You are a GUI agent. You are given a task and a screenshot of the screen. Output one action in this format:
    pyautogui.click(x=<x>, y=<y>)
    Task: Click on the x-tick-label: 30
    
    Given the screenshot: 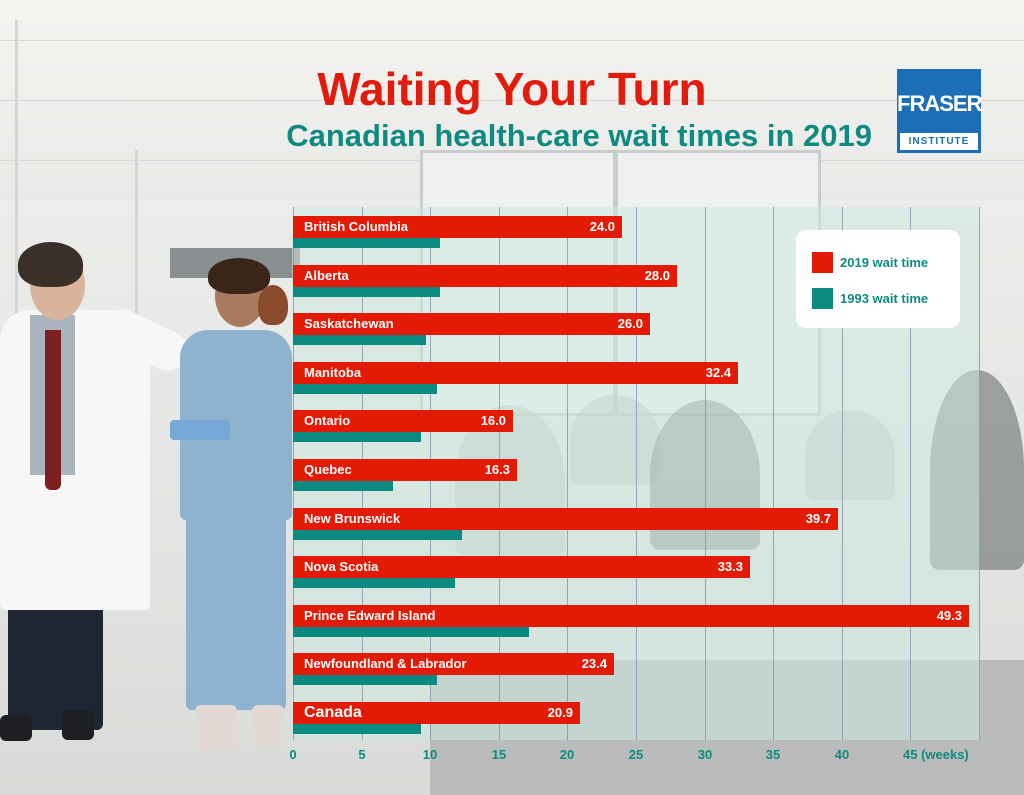 What is the action you would take?
    pyautogui.click(x=705, y=754)
    